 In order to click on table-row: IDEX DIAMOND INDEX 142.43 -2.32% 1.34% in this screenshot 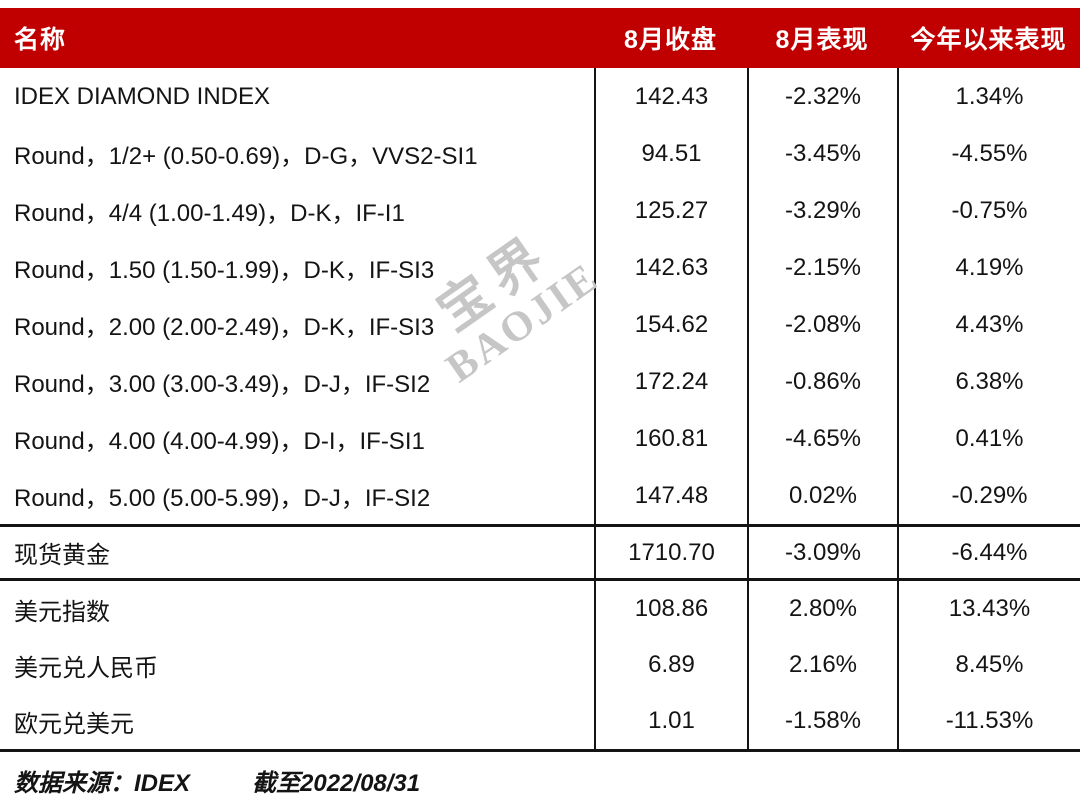, I will do `click(540, 96)`.